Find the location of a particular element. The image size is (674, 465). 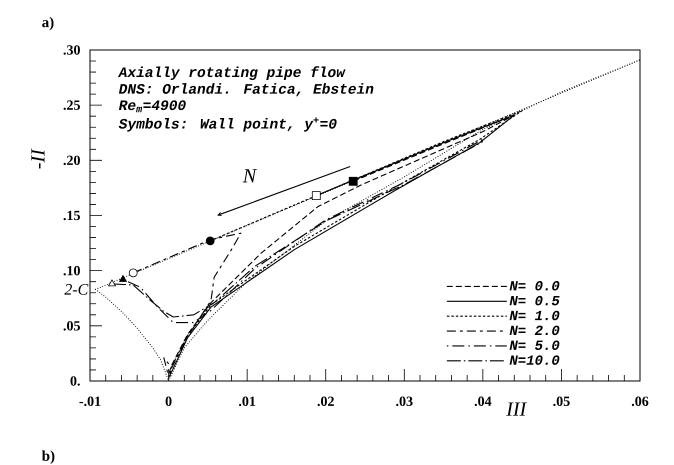

legend-label: N= 1.0 is located at coordinates (535, 315).